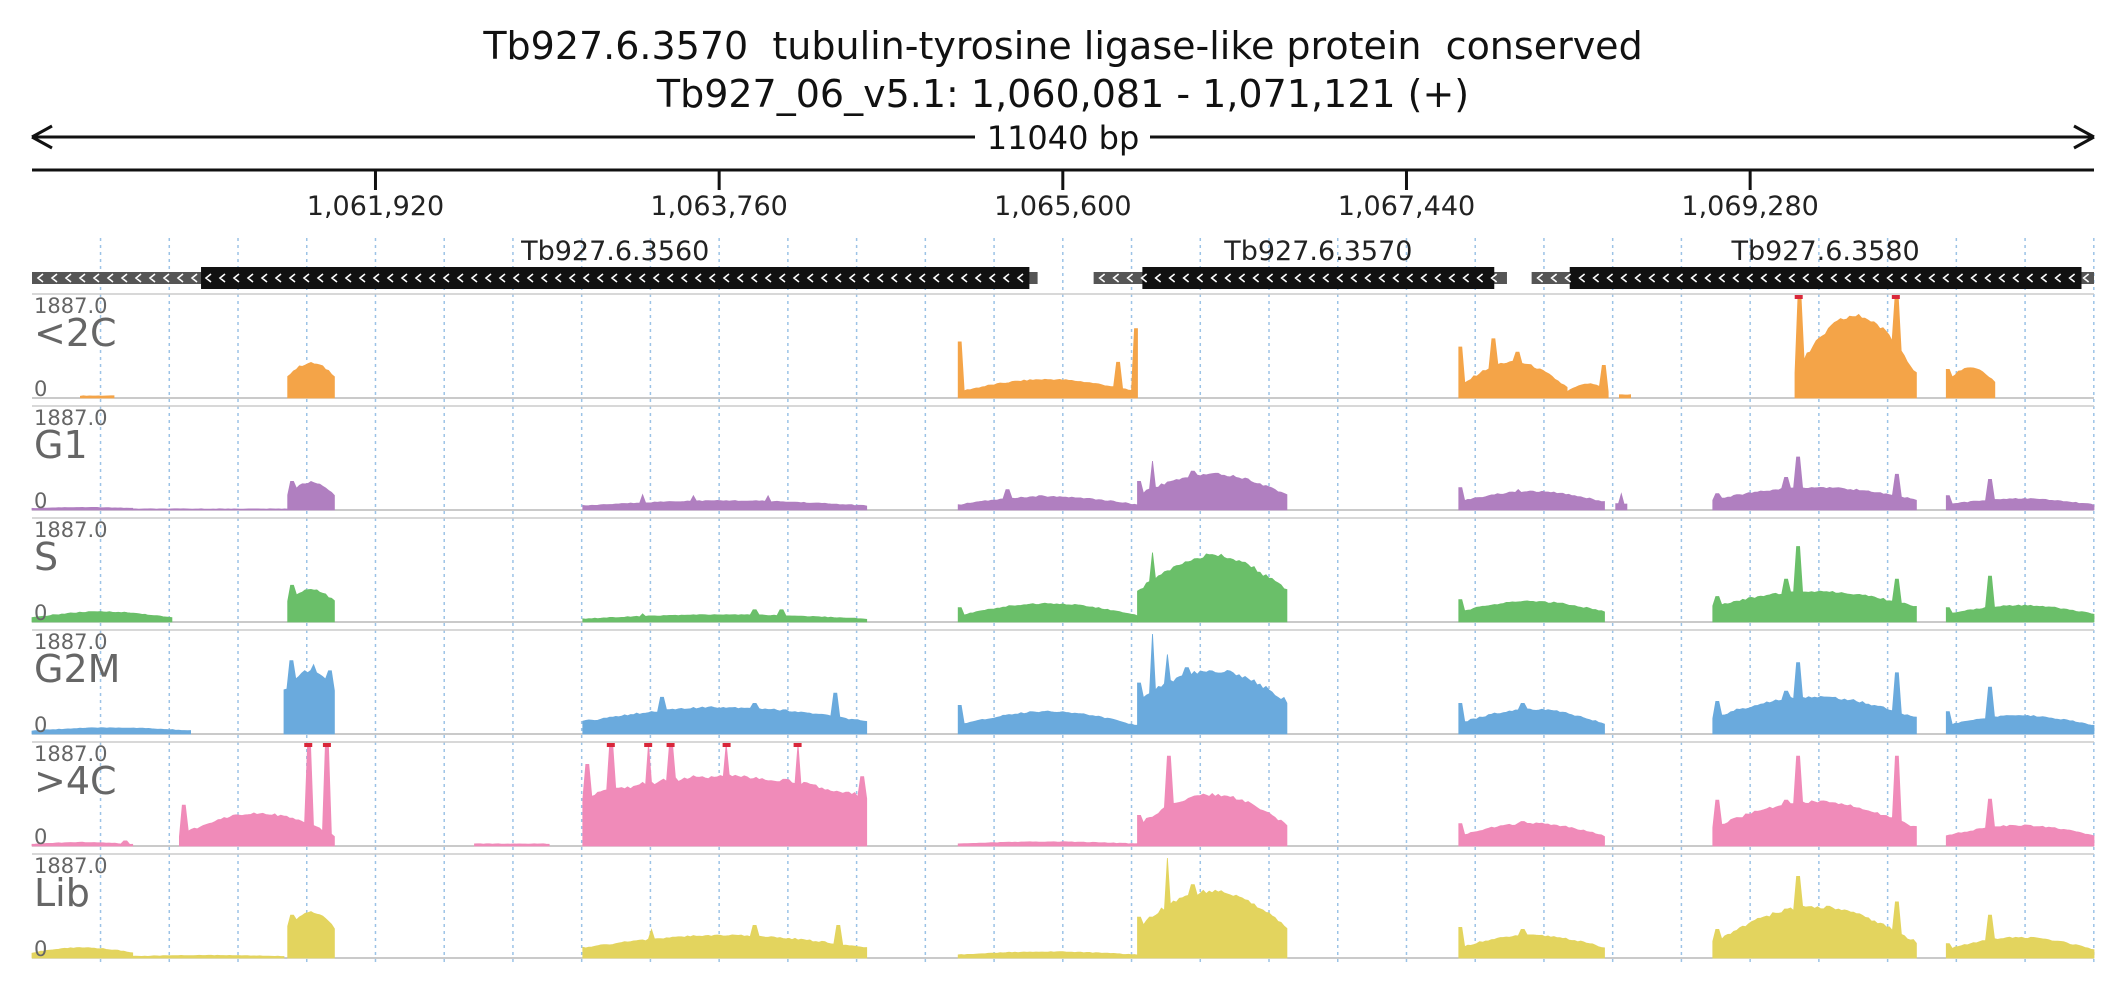 Image resolution: width=2126 pixels, height=1000 pixels. Describe the element at coordinates (77, 669) in the screenshot. I see `track-name-label: G2M` at that location.